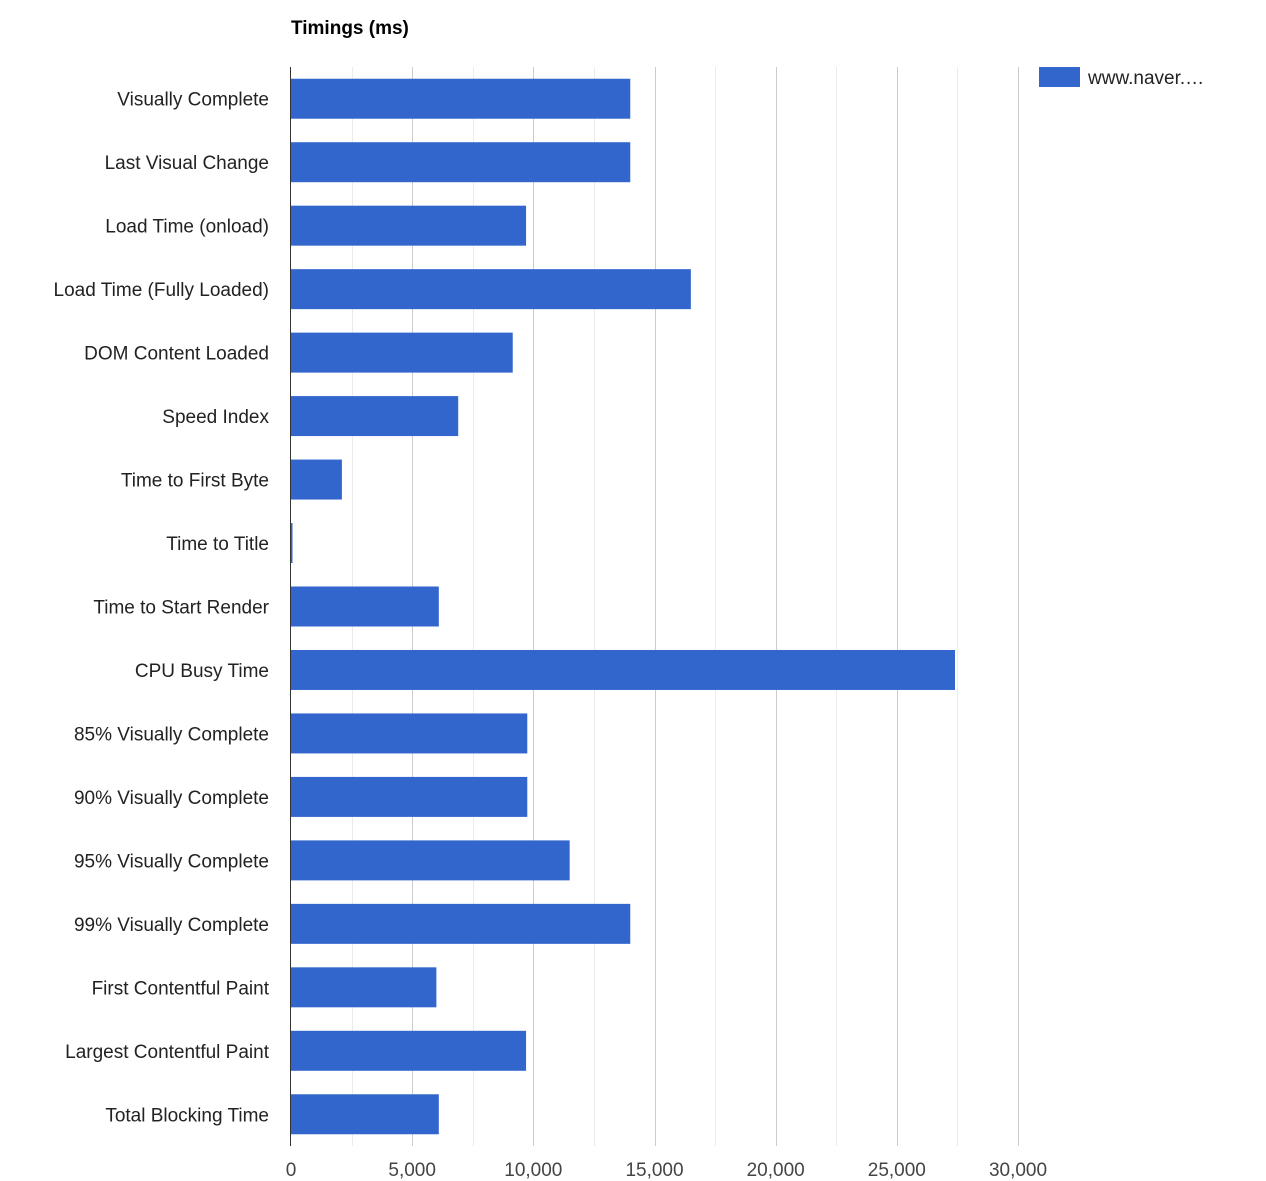 This screenshot has height=1181, width=1266. What do you see at coordinates (171, 925) in the screenshot?
I see `category-label: 99% Visually Complete` at bounding box center [171, 925].